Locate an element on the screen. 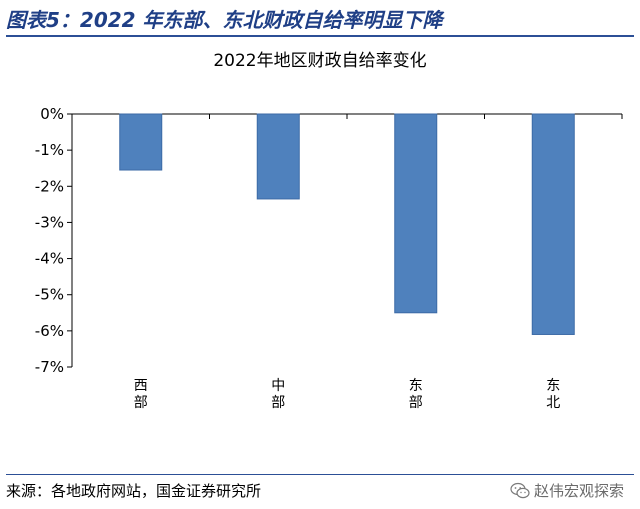 The height and width of the screenshot is (509, 640). source-note: 来源：各地政府网站，国金证券研究所 is located at coordinates (134, 491).